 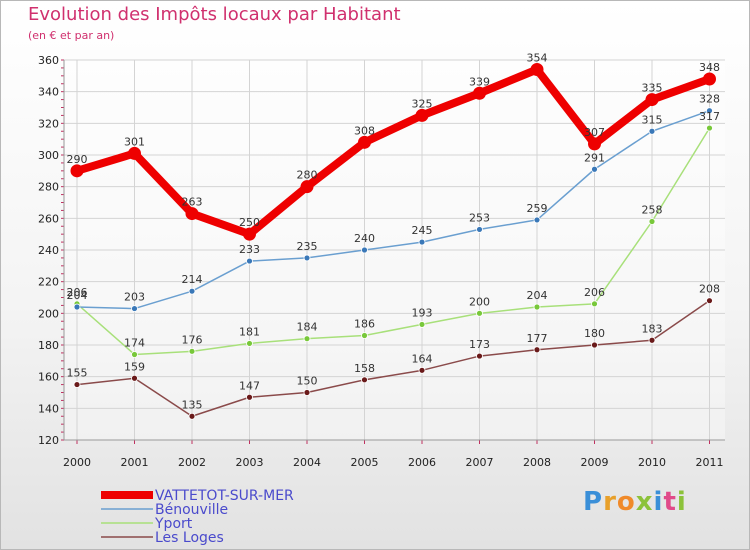 I want to click on data-label: 348, so click(x=709, y=67).